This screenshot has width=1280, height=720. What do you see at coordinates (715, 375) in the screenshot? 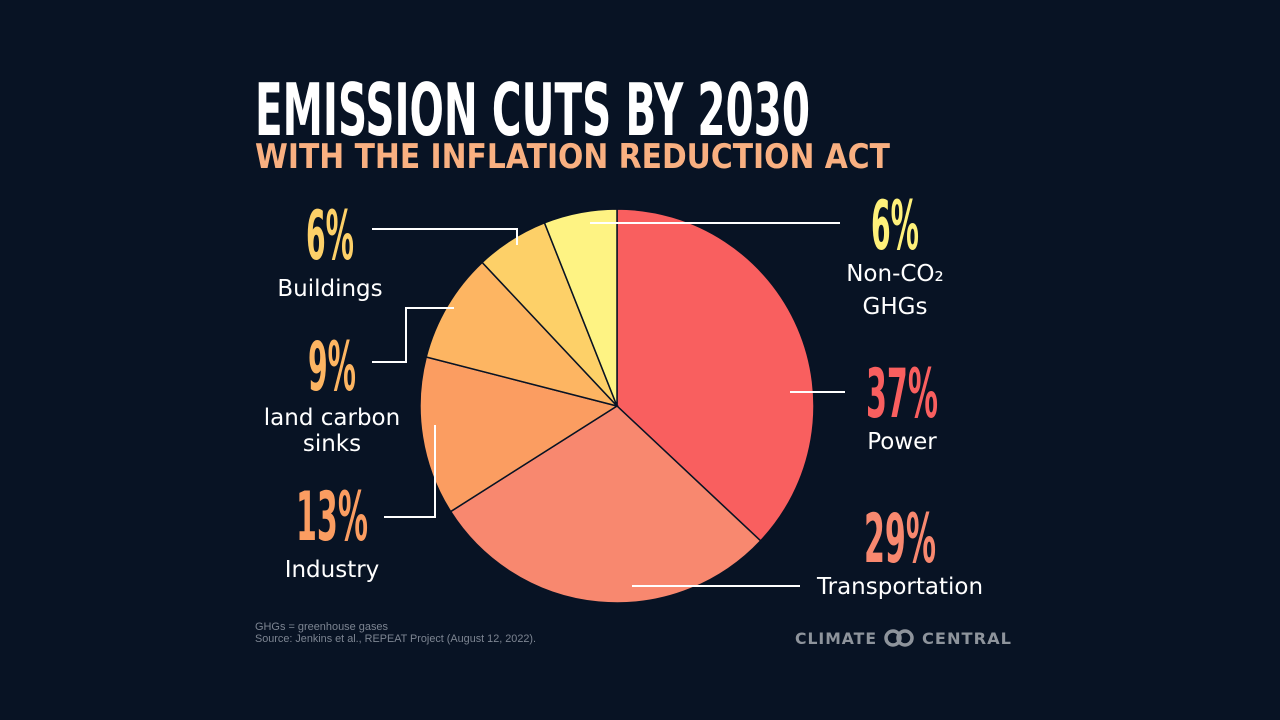
I see `pie-slice-power` at bounding box center [715, 375].